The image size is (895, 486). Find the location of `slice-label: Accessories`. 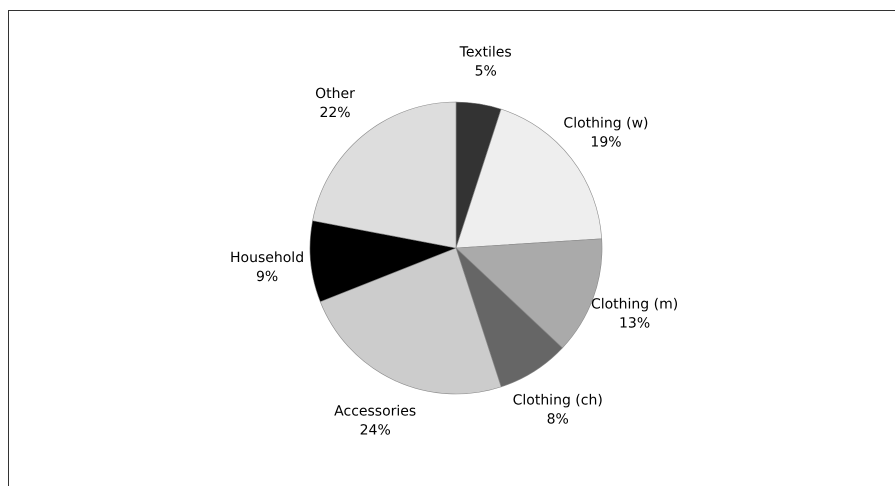

slice-label: Accessories is located at coordinates (375, 412).